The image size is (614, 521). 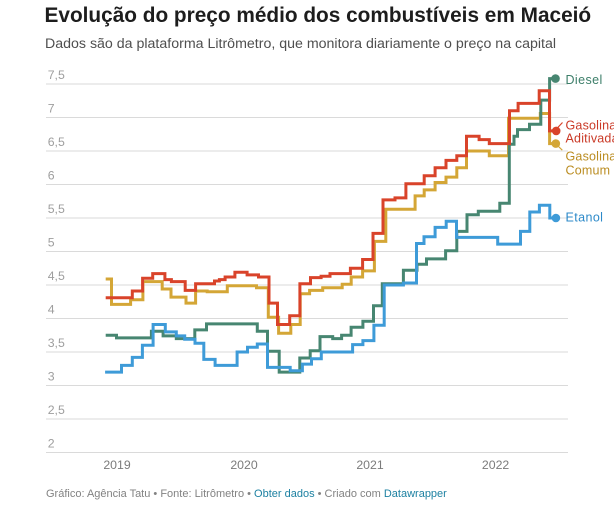 What do you see at coordinates (51, 377) in the screenshot?
I see `svg-text: 3` at bounding box center [51, 377].